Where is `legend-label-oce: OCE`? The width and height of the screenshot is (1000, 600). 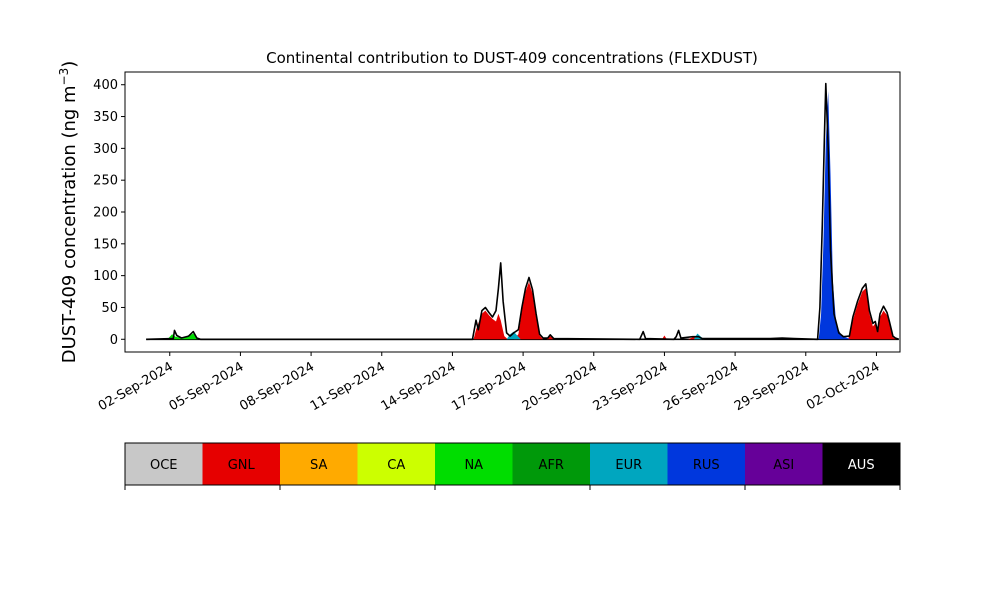 legend-label-oce: OCE is located at coordinates (164, 465).